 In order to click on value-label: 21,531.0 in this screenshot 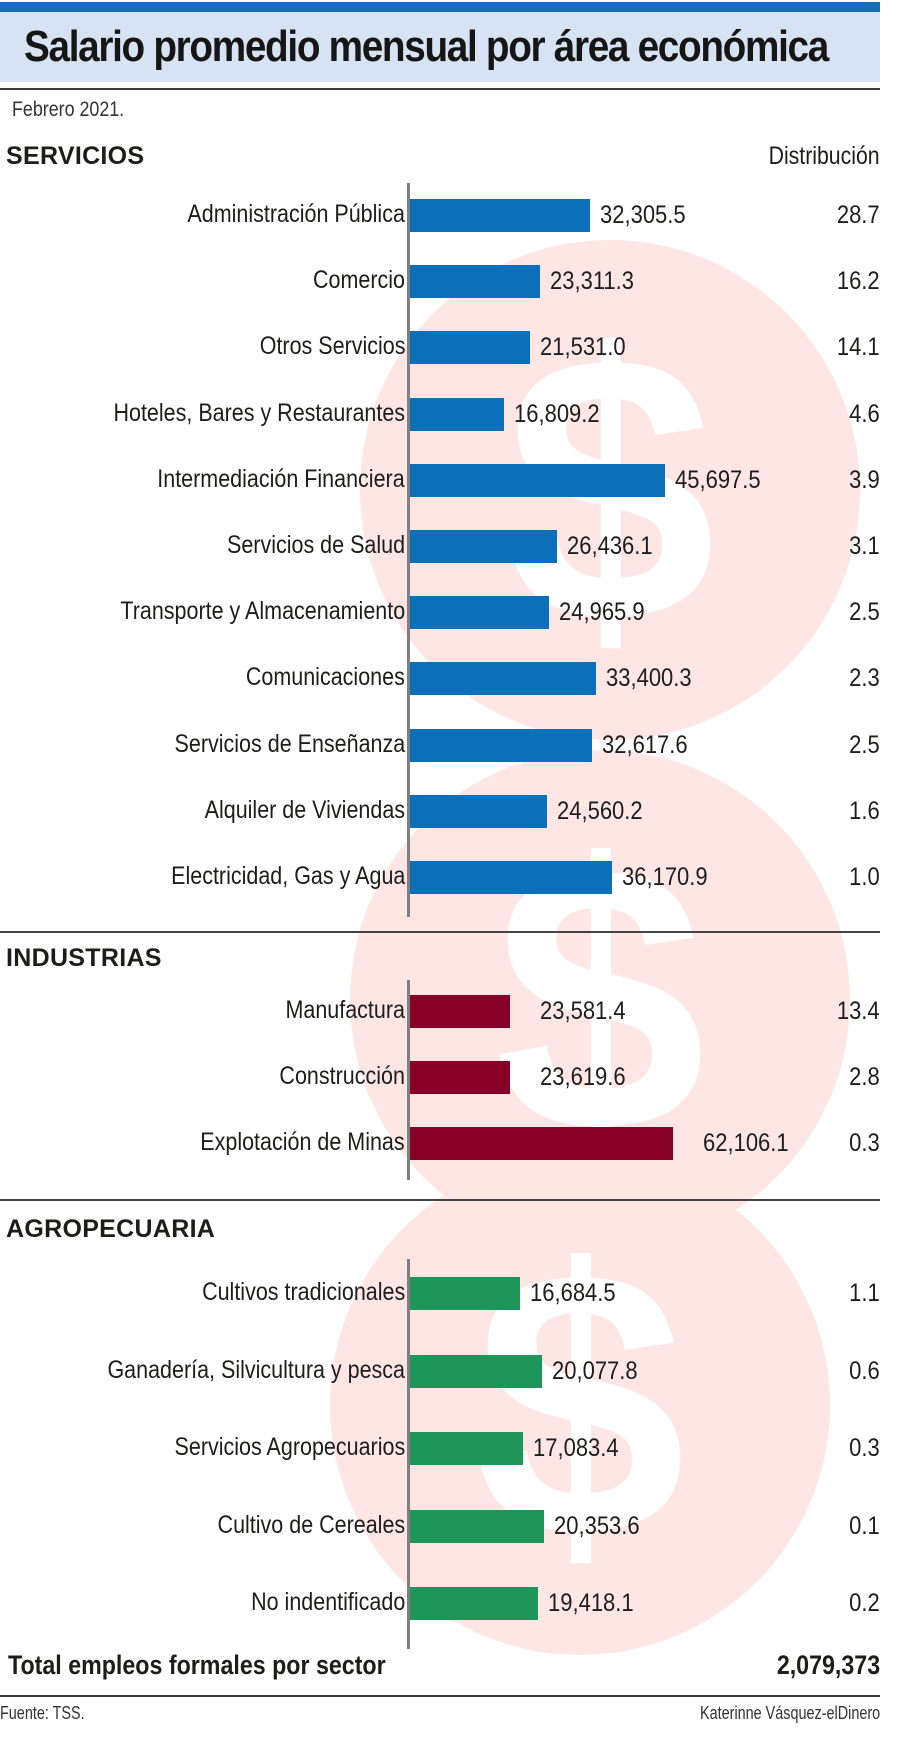, I will do `click(582, 347)`.